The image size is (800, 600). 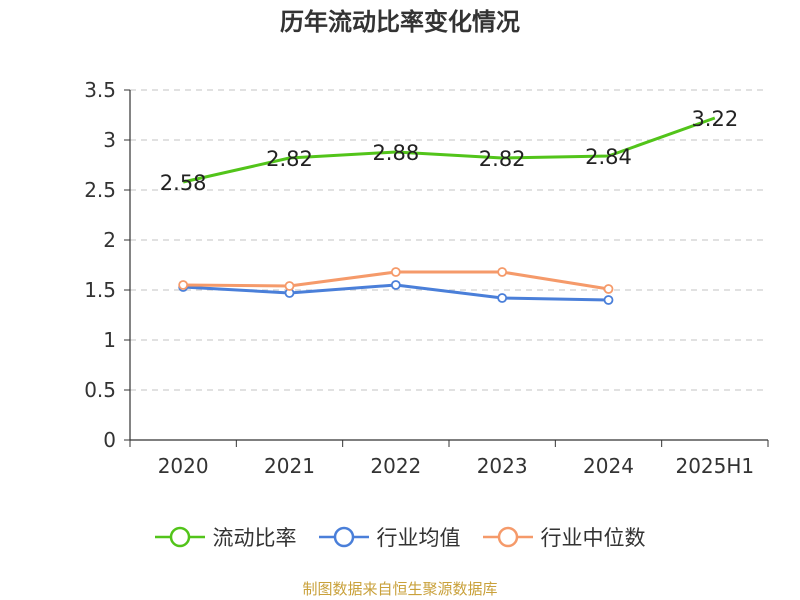 I want to click on x-tick-label: 2020, so click(x=183, y=466).